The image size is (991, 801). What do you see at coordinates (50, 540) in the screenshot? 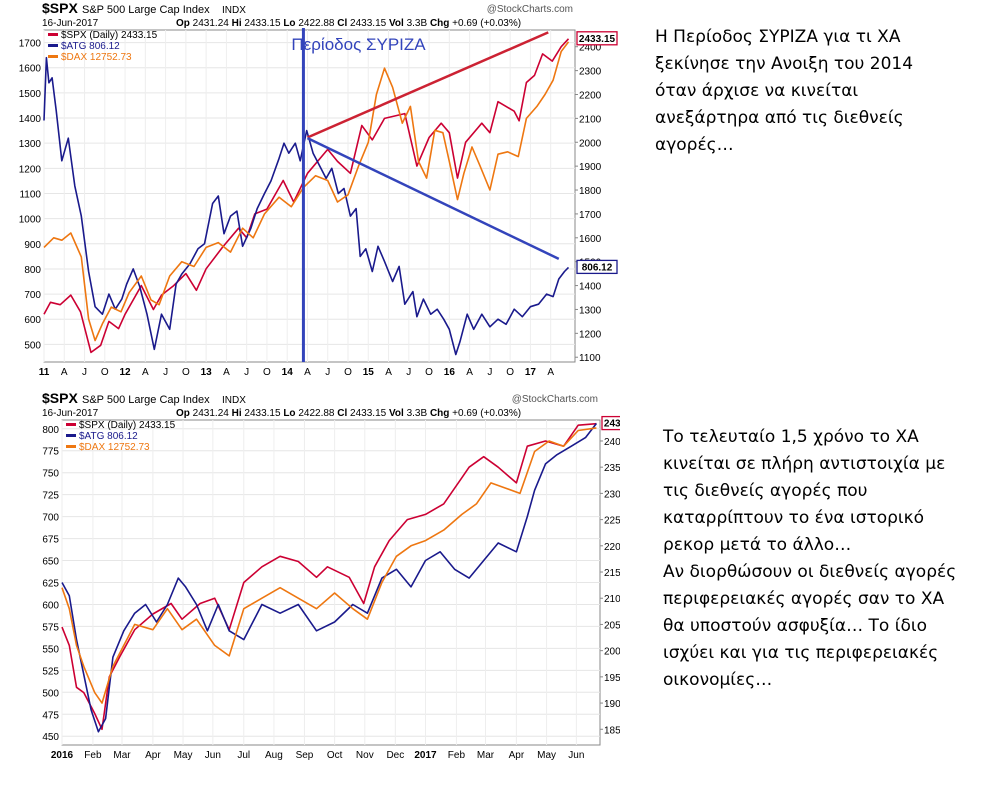
I see `left-tick-label: 675` at bounding box center [50, 540].